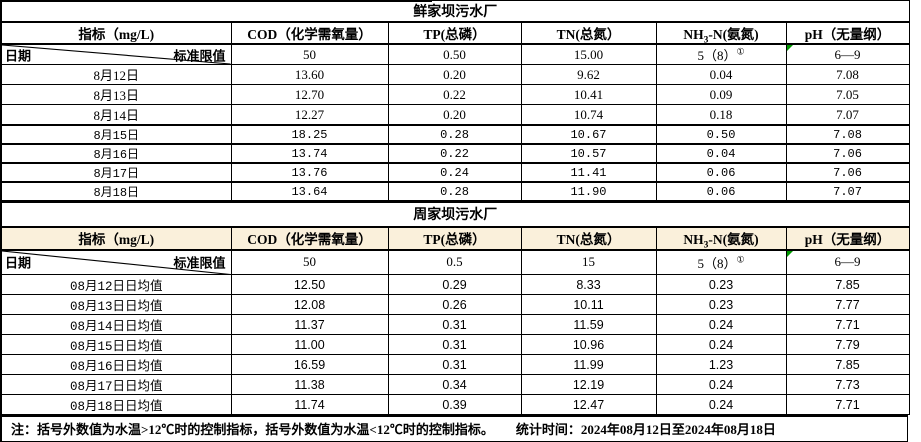 The width and height of the screenshot is (921, 442). I want to click on table-title: 鲜家坝污水厂, so click(455, 11).